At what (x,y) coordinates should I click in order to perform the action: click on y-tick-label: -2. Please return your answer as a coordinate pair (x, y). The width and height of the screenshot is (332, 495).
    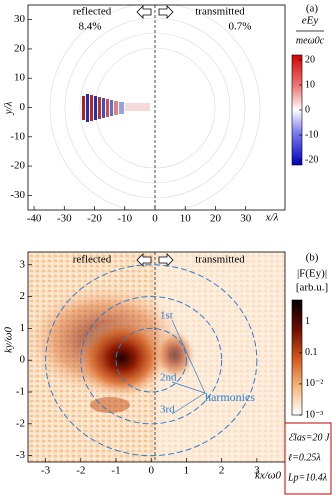
    Looking at the image, I should click on (20, 423).